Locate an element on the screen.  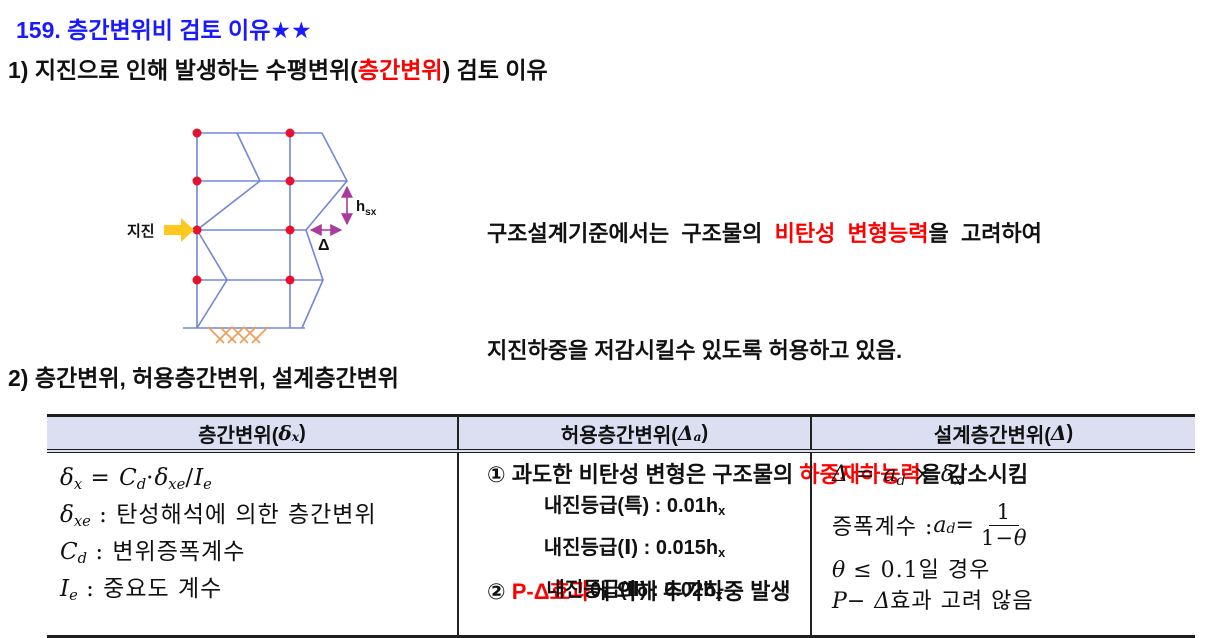
note-line: 지진하중을 저감시킬수 있도록 허용하고 있음. is located at coordinates (695, 350).